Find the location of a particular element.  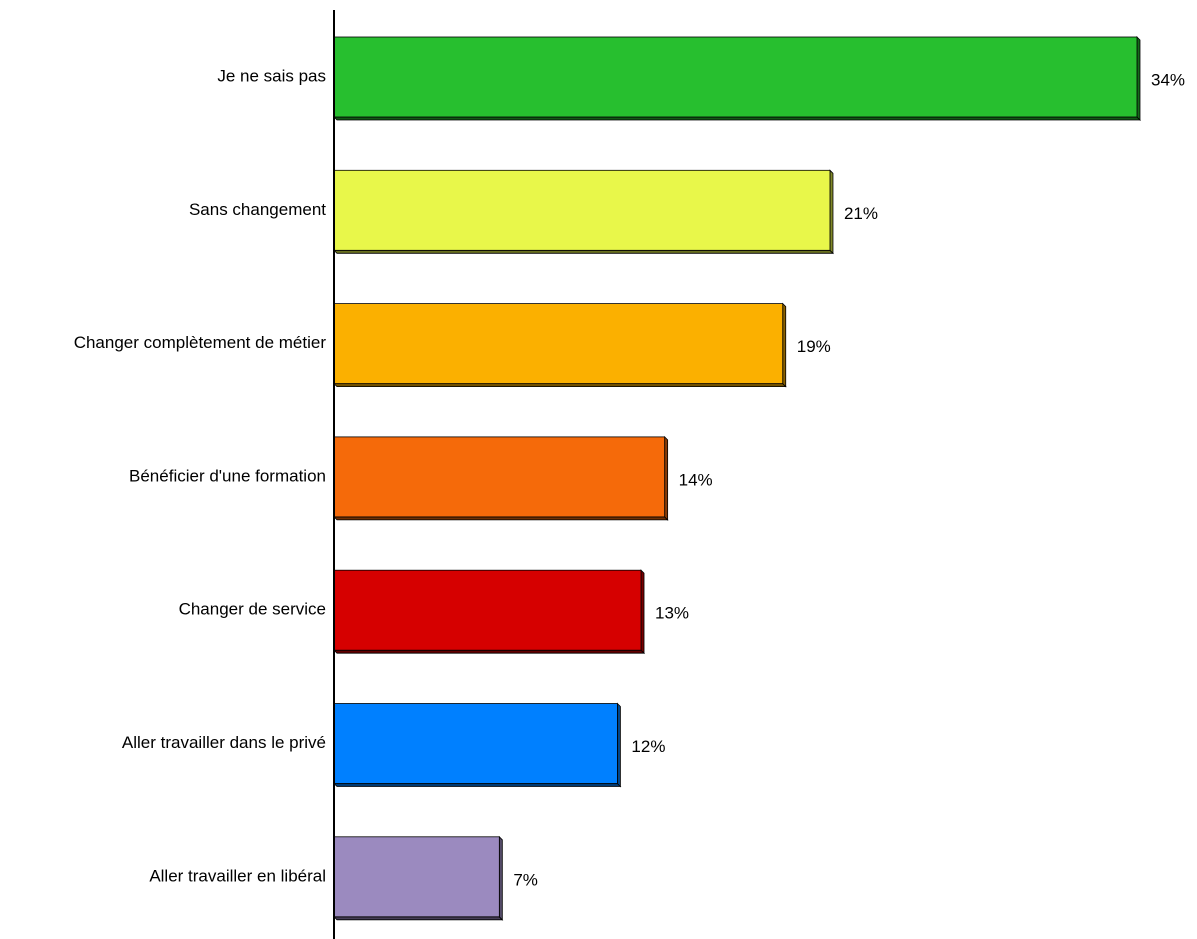

bar-group: Bénéficier d'une formation 14% is located at coordinates (421, 478).